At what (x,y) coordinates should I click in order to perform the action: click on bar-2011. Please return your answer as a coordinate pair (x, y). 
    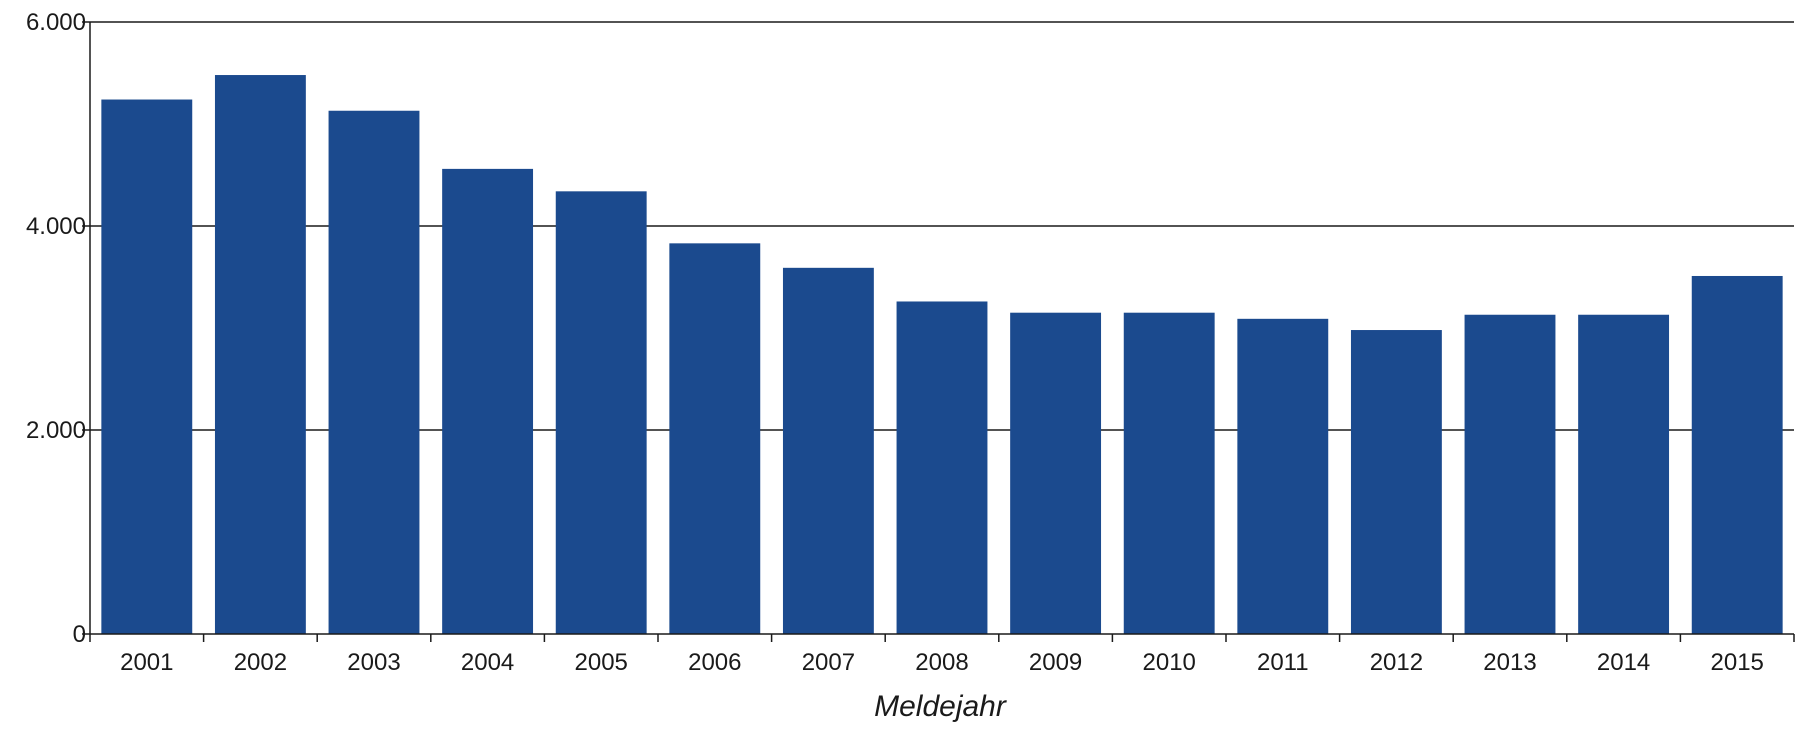
    Looking at the image, I should click on (1283, 476).